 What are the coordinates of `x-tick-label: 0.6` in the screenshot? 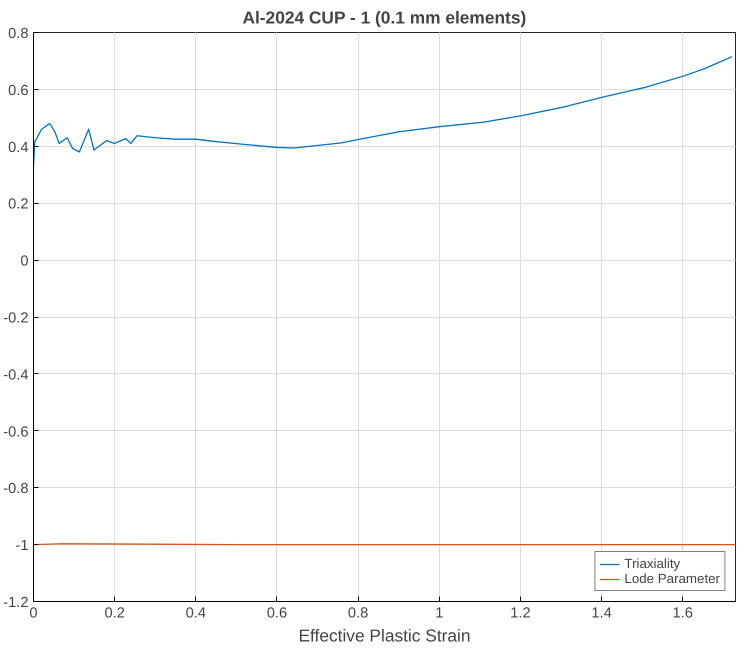 It's located at (277, 614).